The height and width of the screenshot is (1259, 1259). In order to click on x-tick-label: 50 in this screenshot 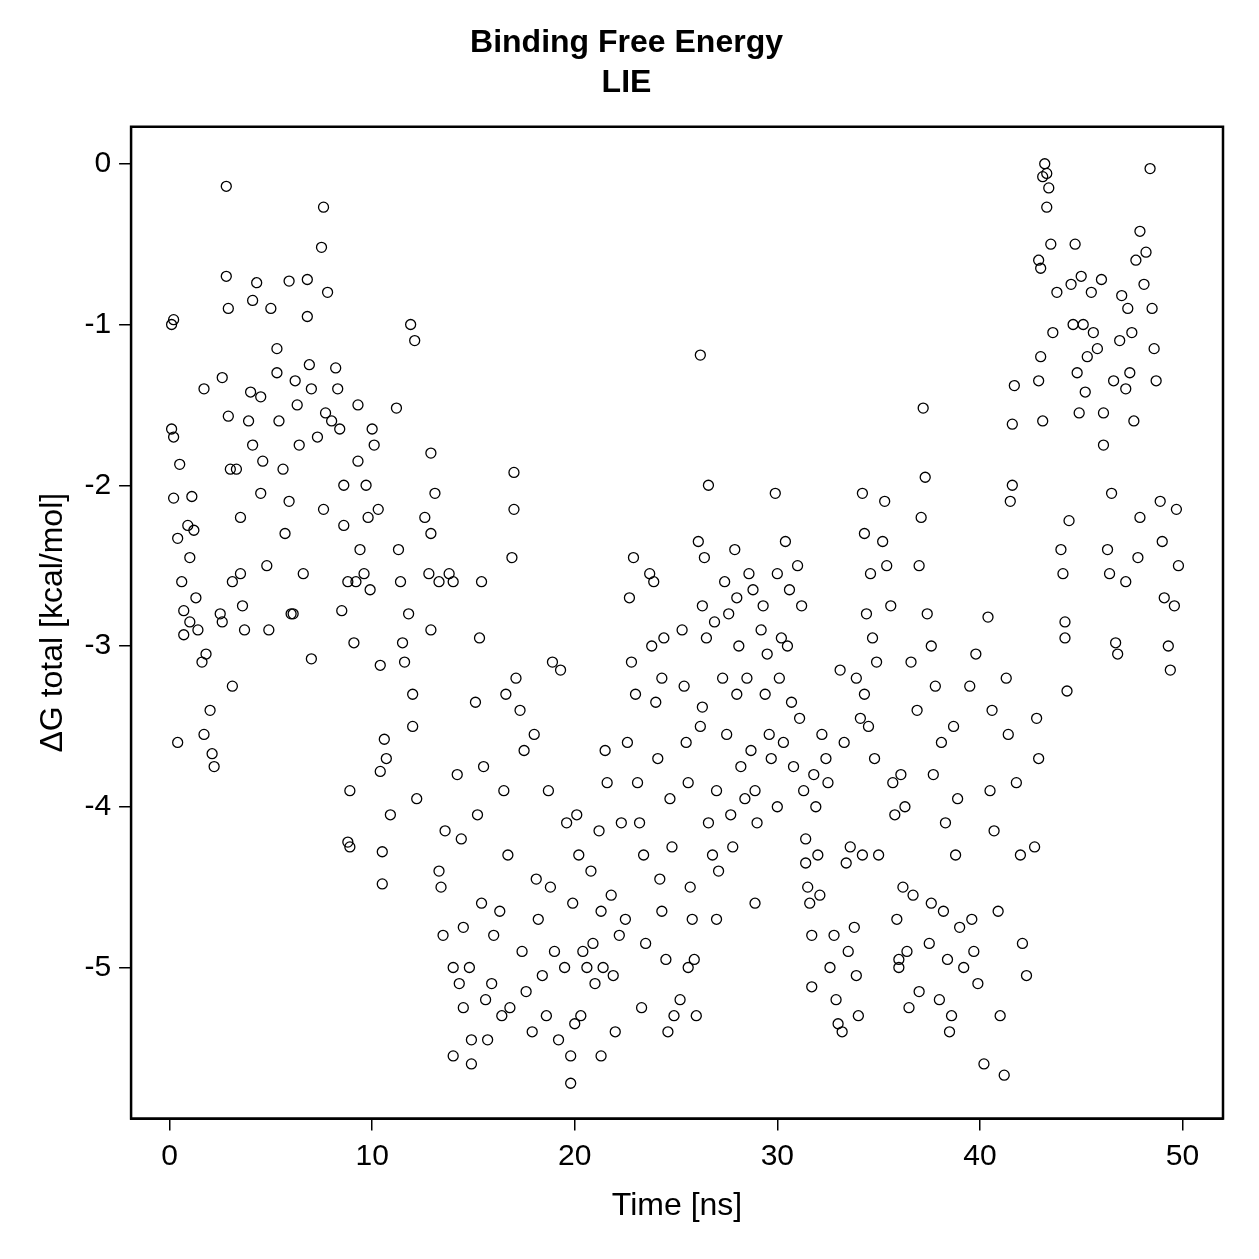, I will do `click(1182, 1154)`.